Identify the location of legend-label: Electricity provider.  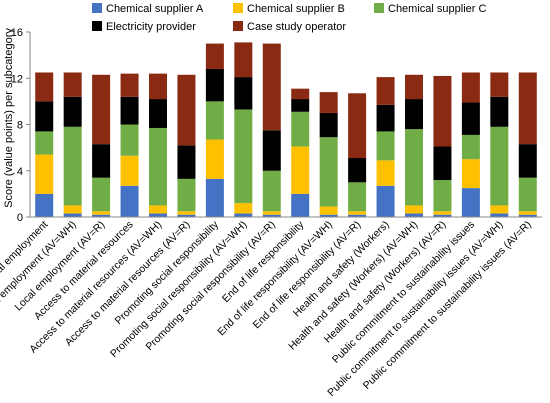
(151, 27).